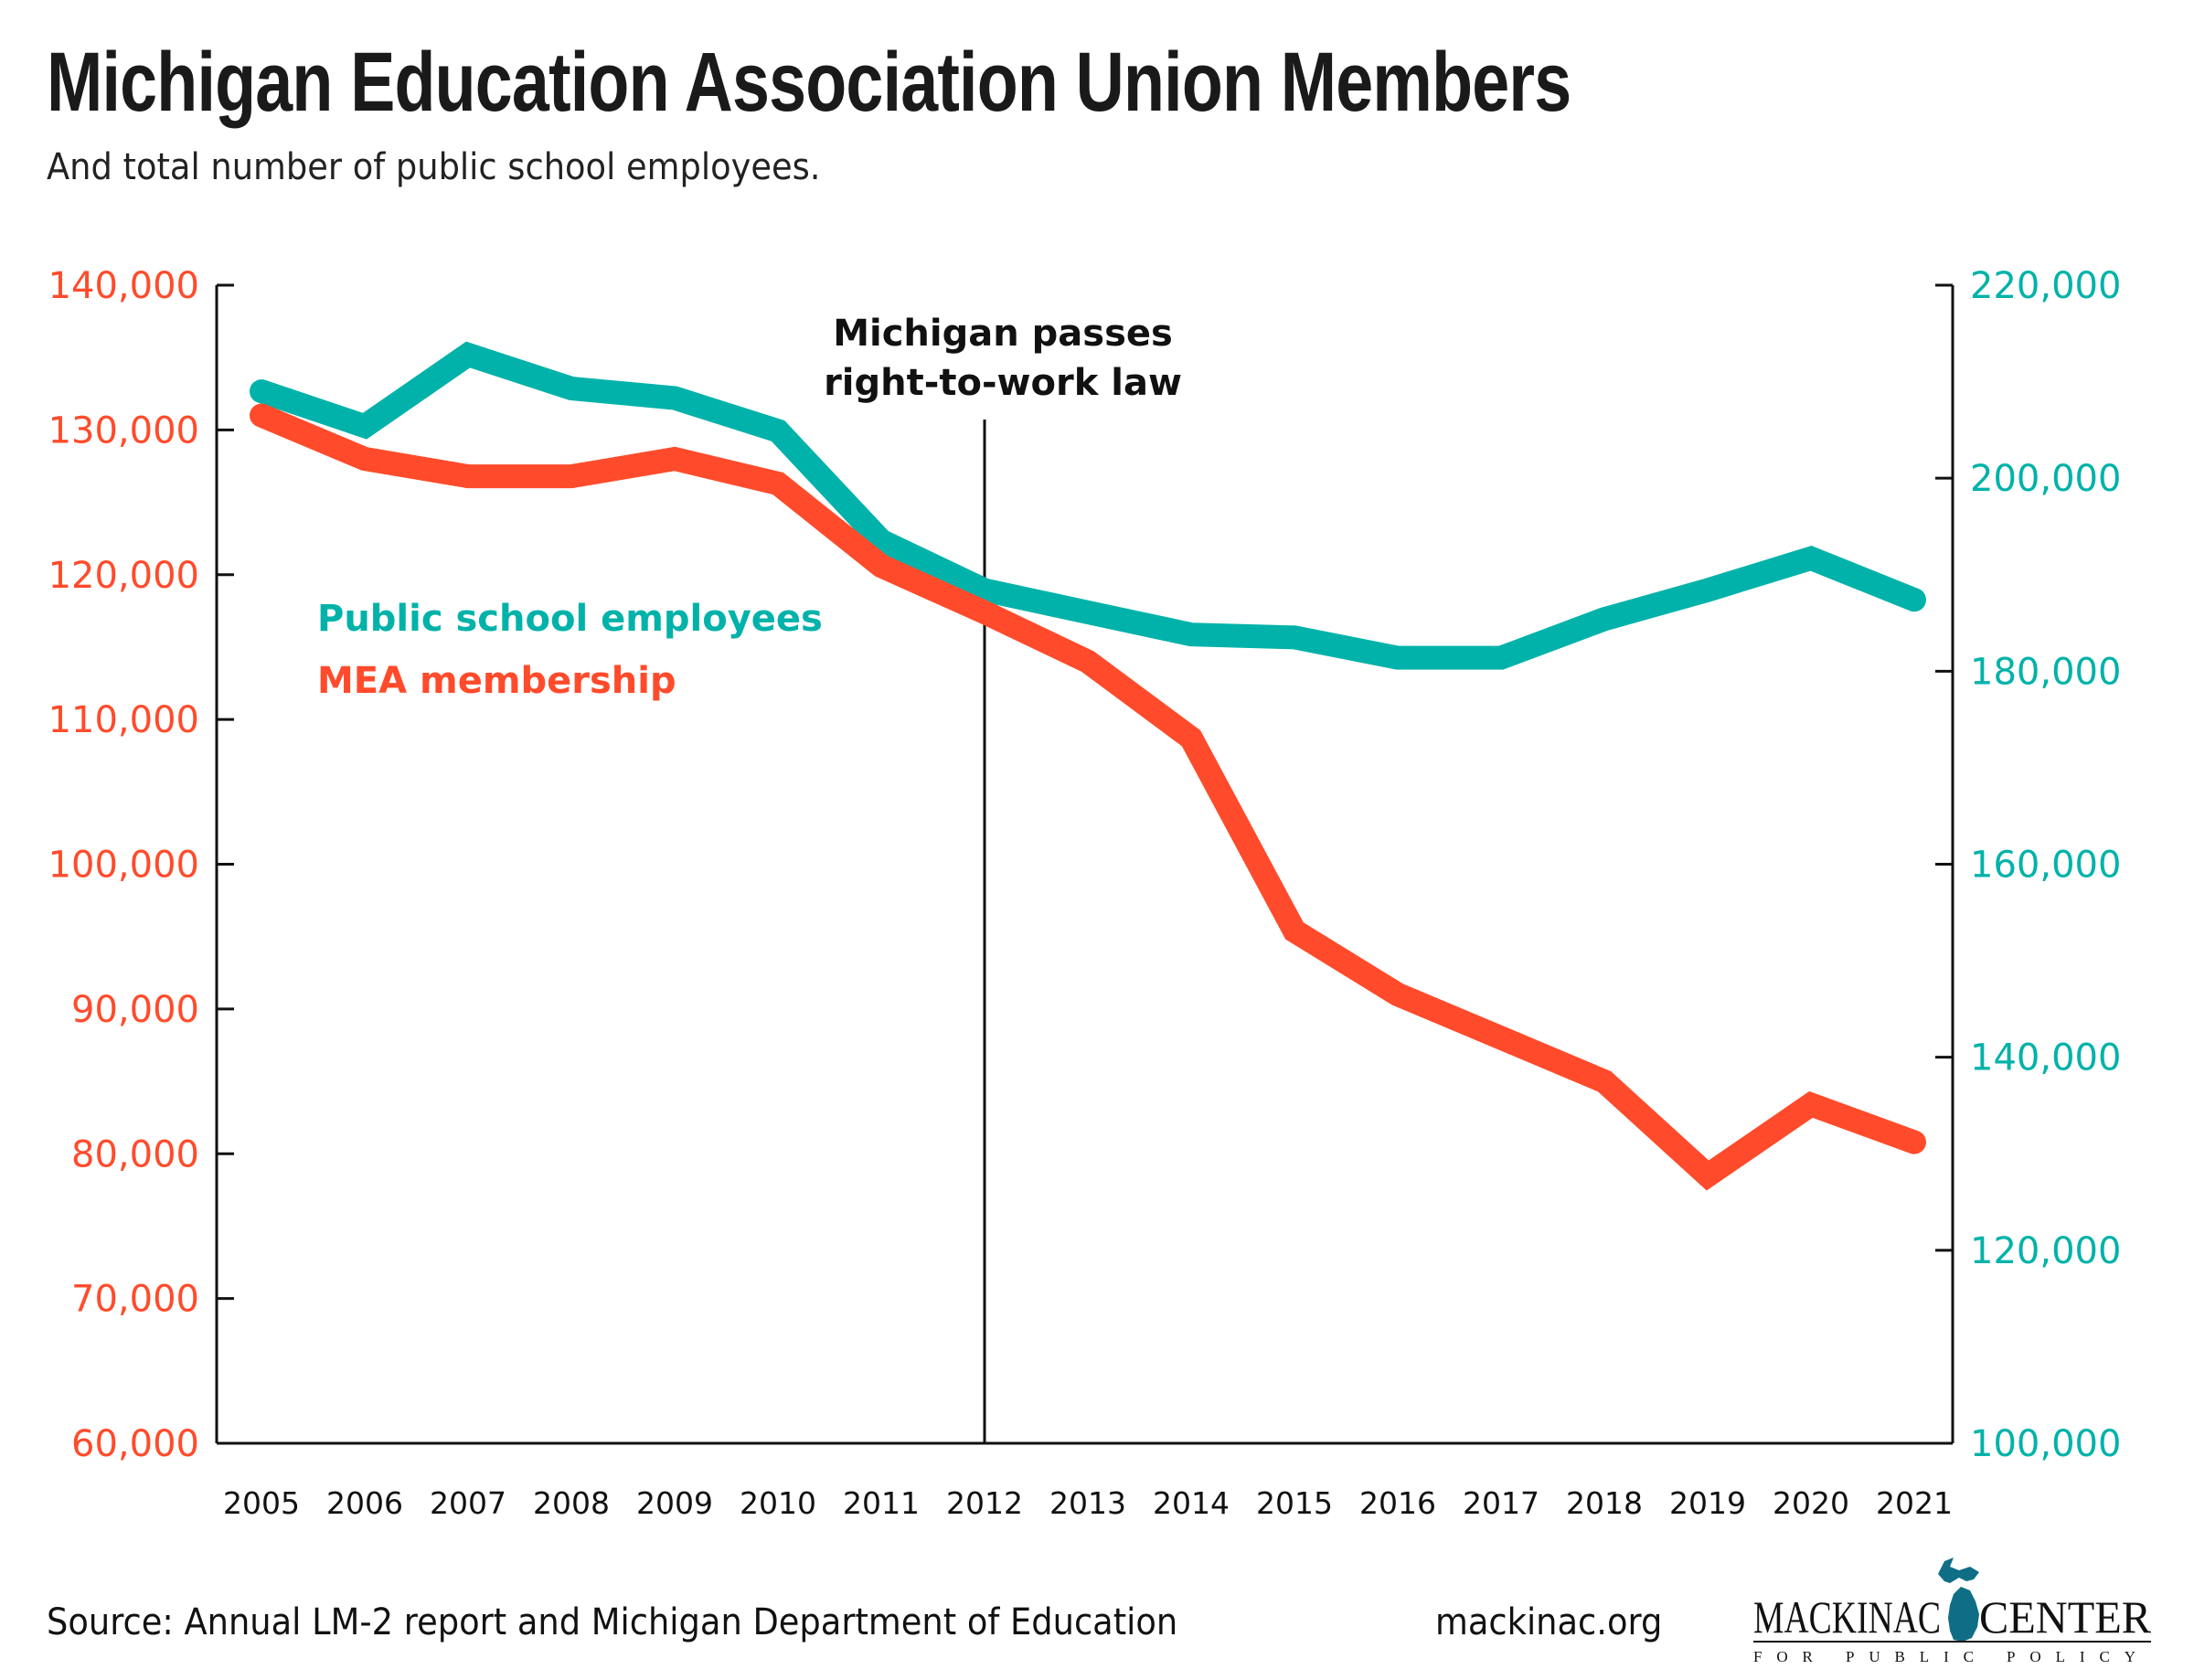  I want to click on legend-item-mea: MEA membership, so click(496, 681).